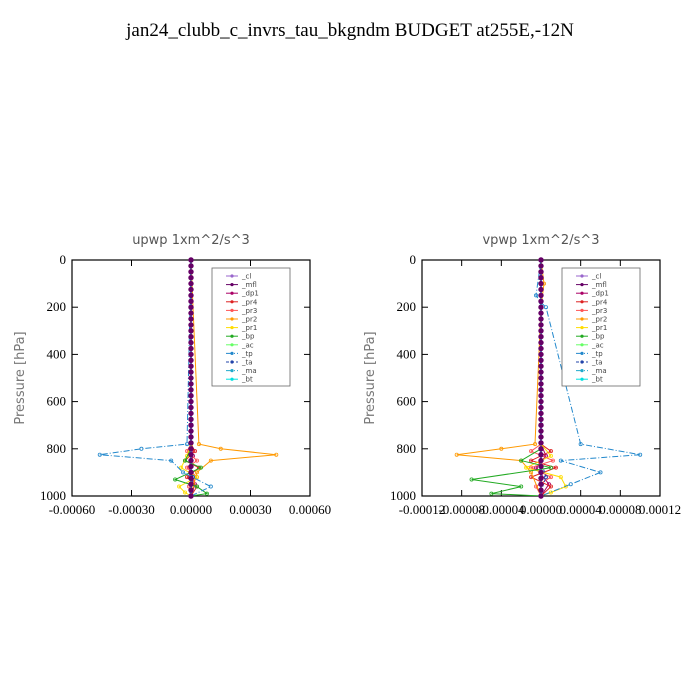 This screenshot has height=700, width=700. I want to click on y-tick-label: 600, so click(57, 401).